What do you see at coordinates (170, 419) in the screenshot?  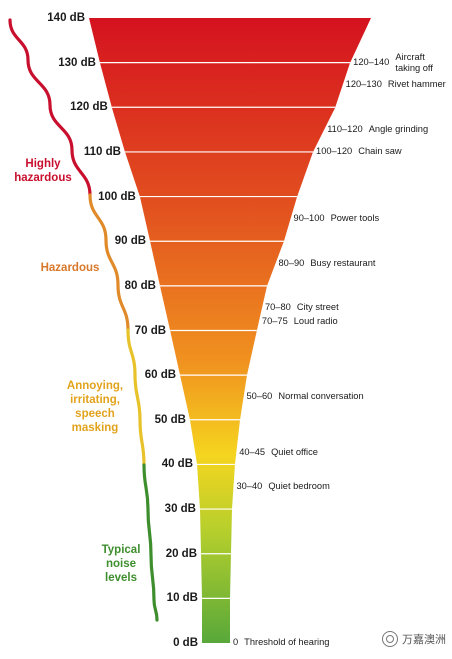 I see `db-label-50: 50 dB` at bounding box center [170, 419].